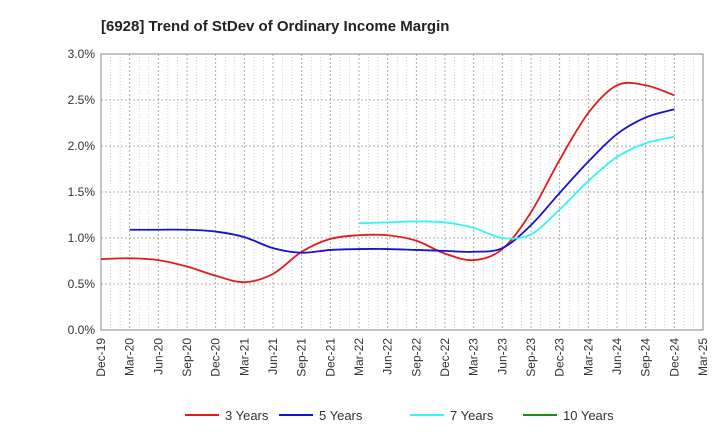  I want to click on x-tick-label: Sep-23, so click(531, 357).